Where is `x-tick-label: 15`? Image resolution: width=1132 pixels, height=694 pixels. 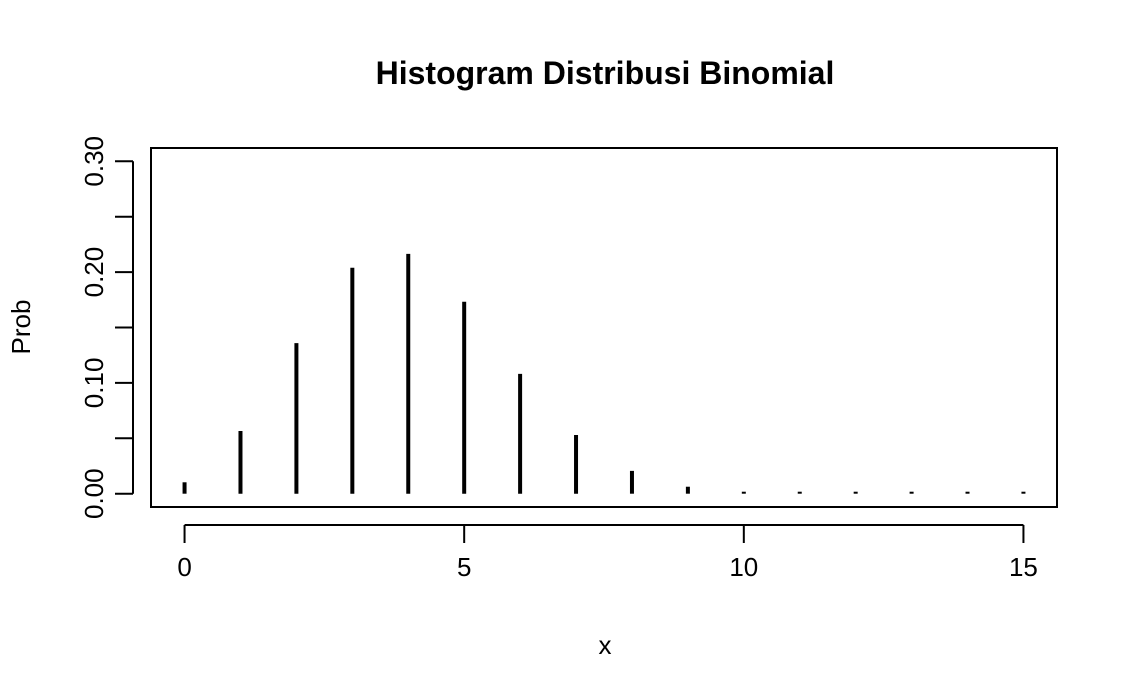 x-tick-label: 15 is located at coordinates (1023, 567).